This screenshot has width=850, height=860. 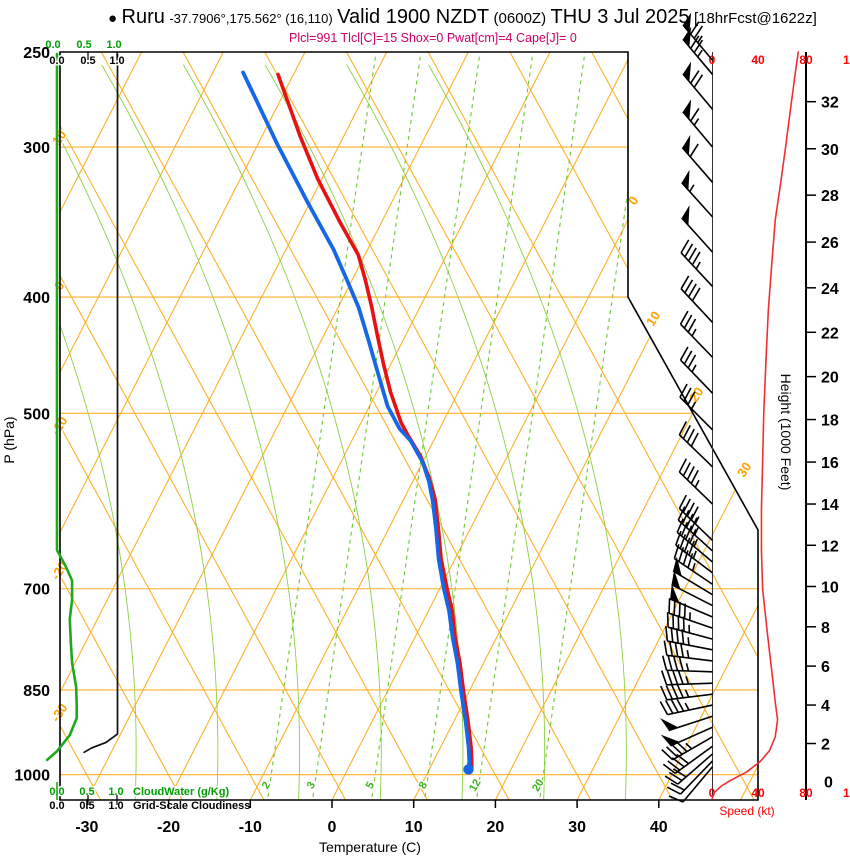 I want to click on speed-tick-label-bottom: 80, so click(x=806, y=793).